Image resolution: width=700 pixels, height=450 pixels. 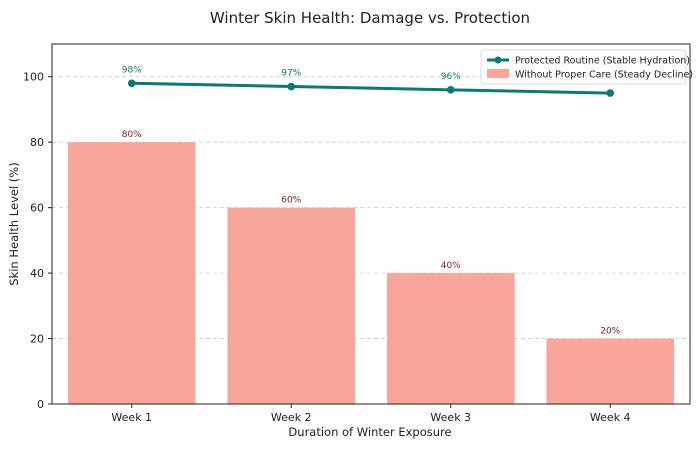 What do you see at coordinates (291, 417) in the screenshot?
I see `x-tick-label: Week 2` at bounding box center [291, 417].